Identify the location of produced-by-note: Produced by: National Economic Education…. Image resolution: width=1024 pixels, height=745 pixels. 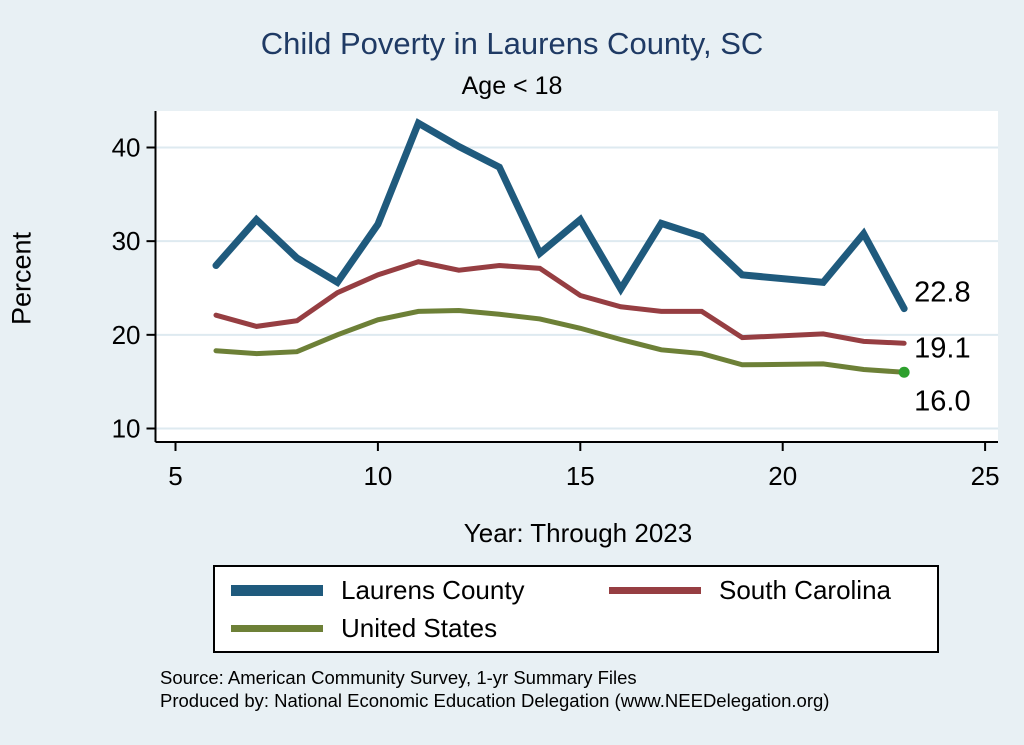
(495, 700).